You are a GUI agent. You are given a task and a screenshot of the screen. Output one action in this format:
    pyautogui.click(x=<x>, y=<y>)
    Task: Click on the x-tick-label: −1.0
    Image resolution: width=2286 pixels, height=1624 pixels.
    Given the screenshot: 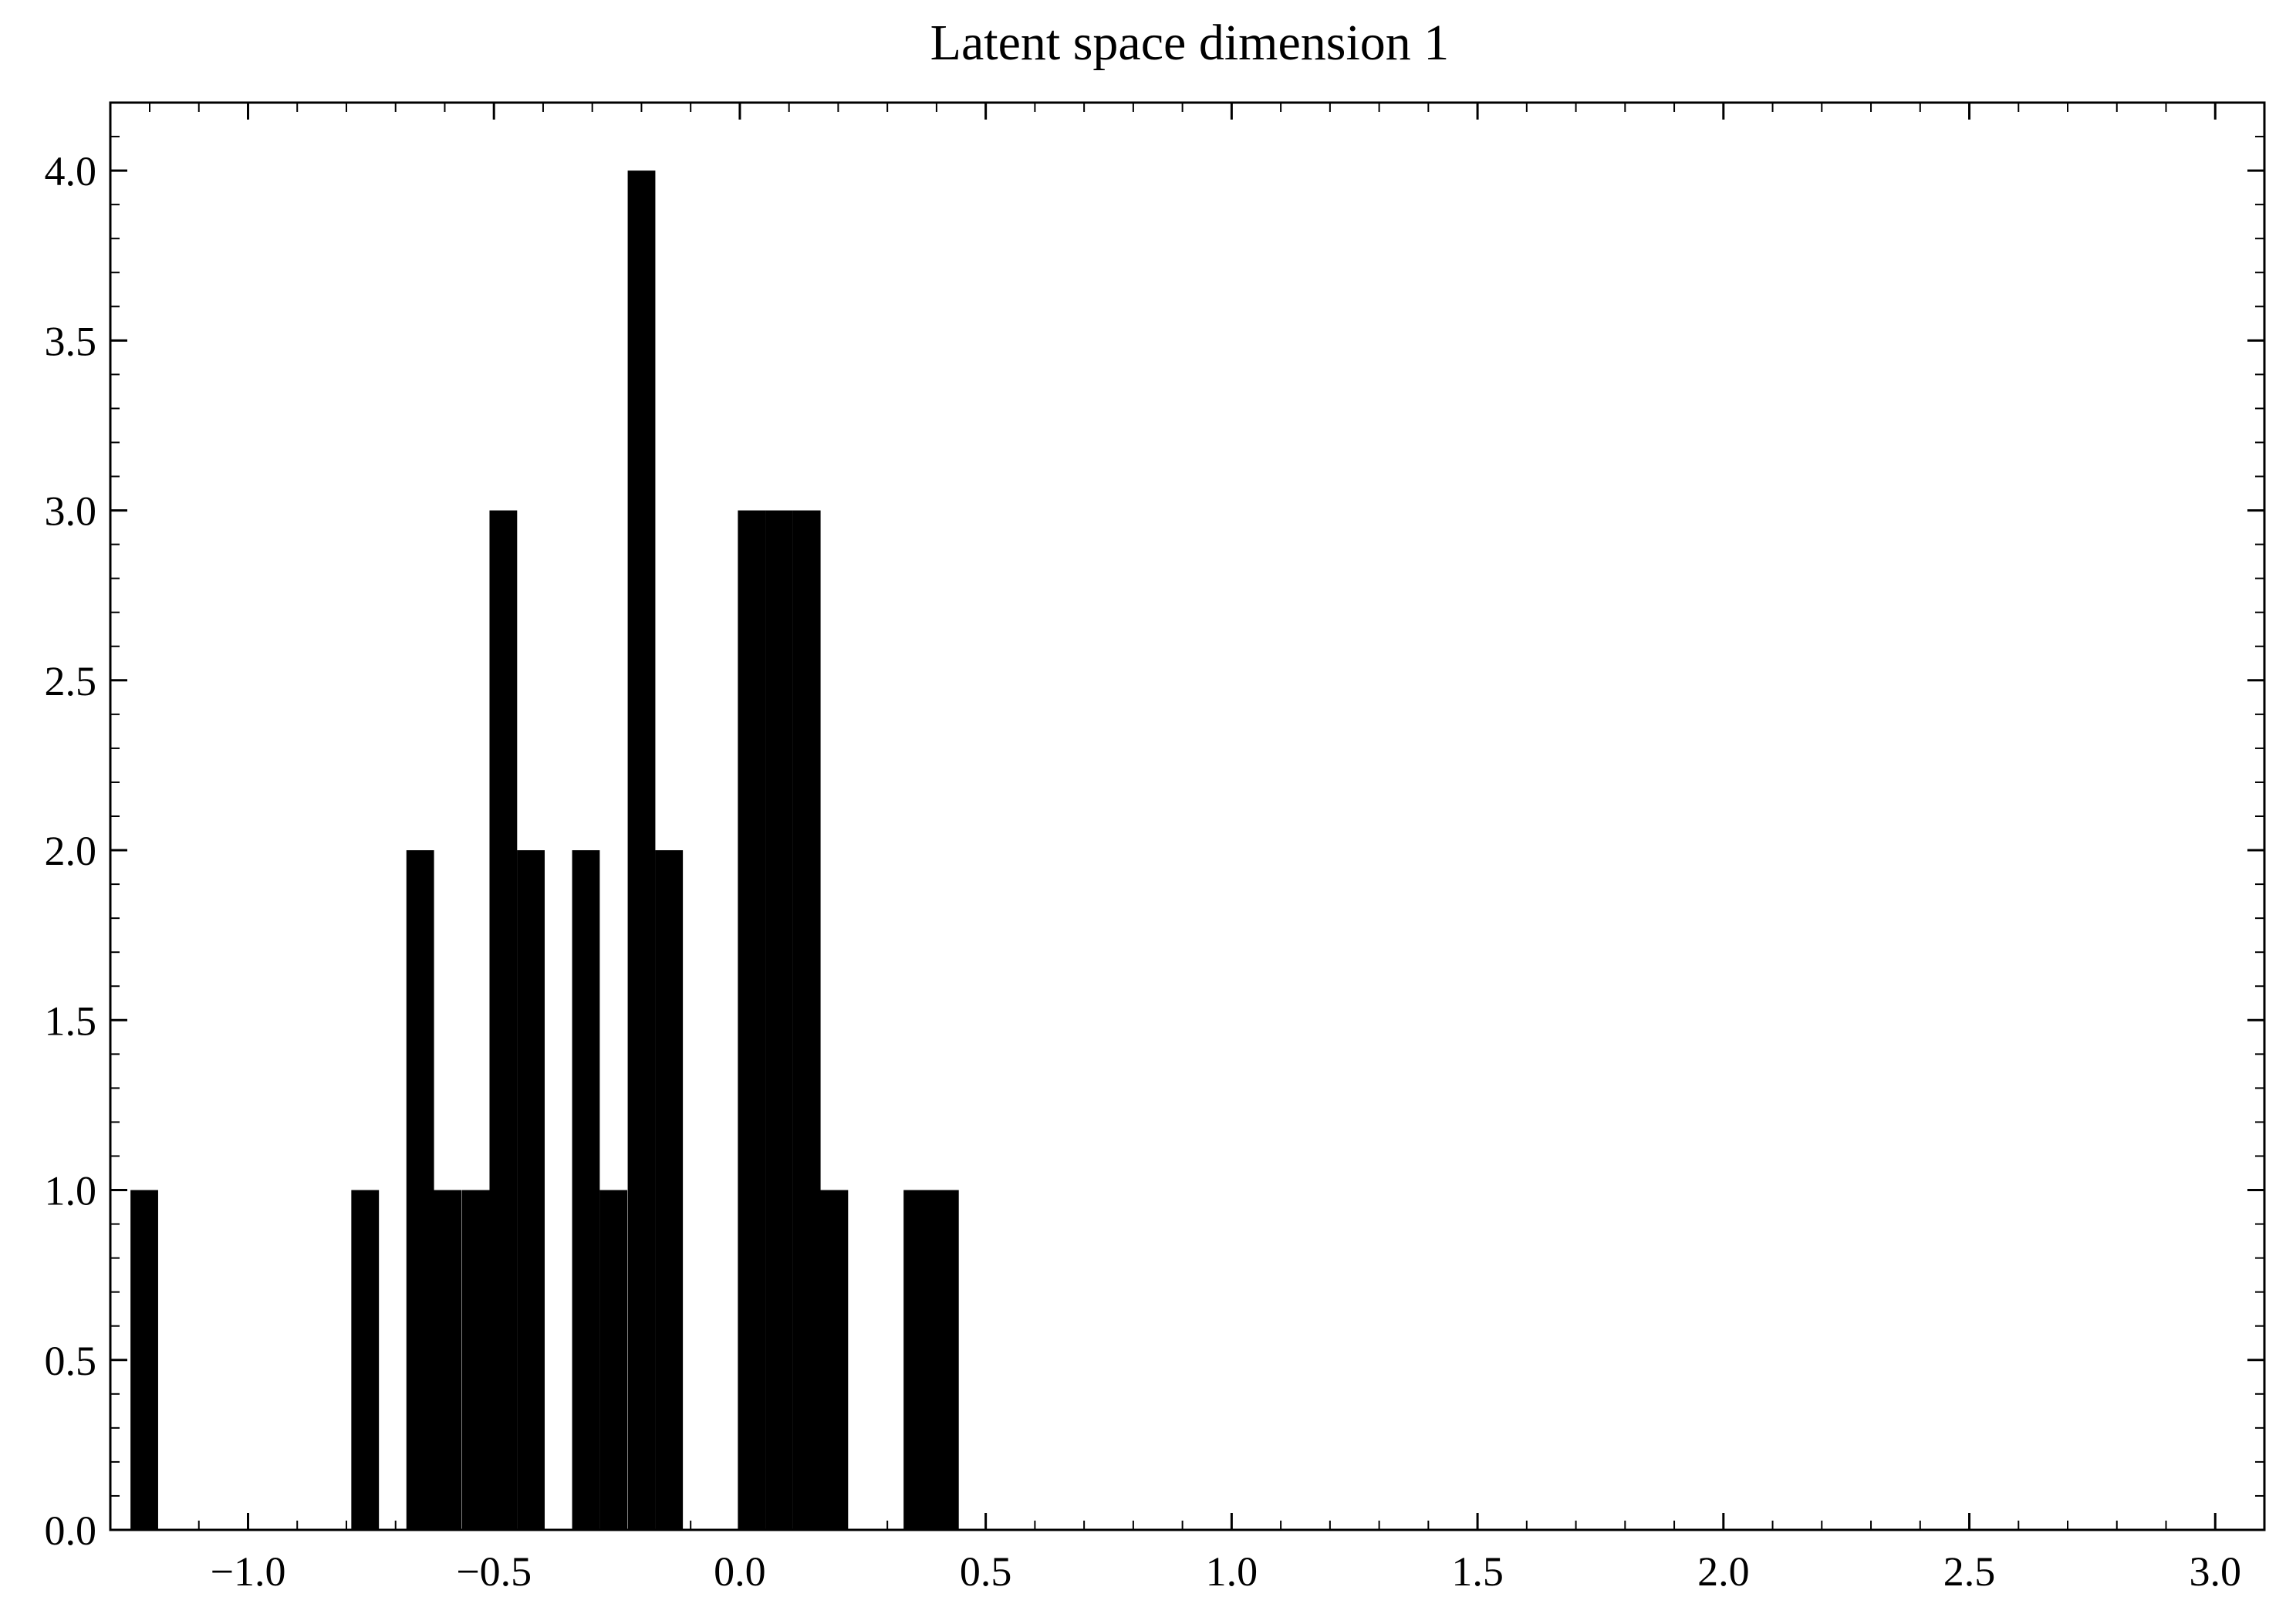 What is the action you would take?
    pyautogui.click(x=247, y=1571)
    